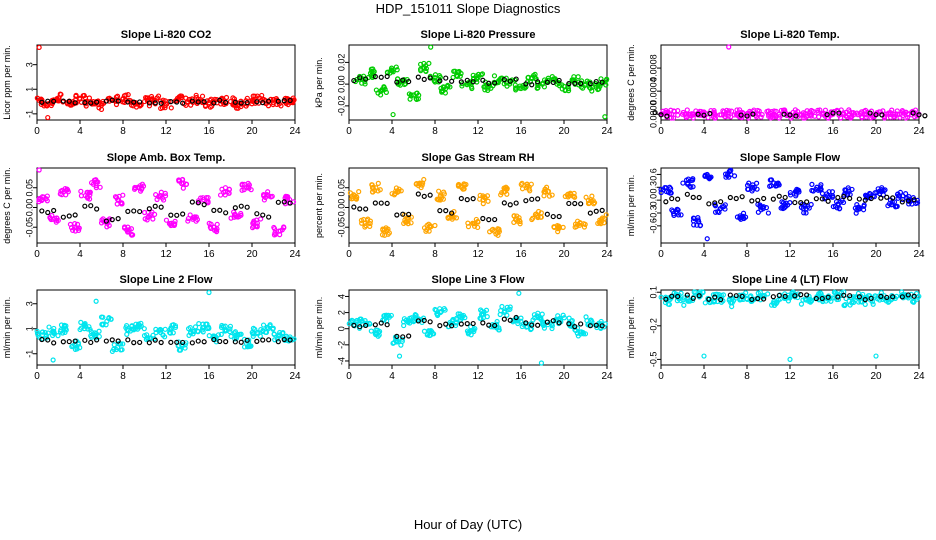  Describe the element at coordinates (789, 35) in the screenshot. I see `panel-title: Slope Li-820 Temp.` at that location.